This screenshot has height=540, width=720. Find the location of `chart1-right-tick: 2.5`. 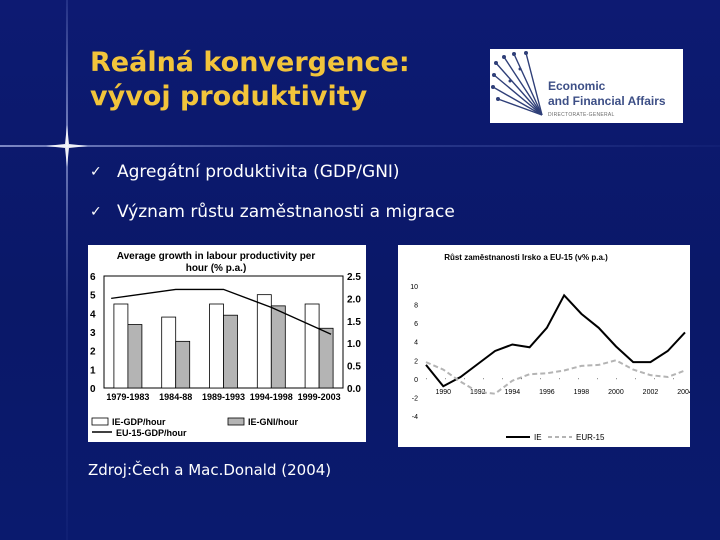

chart1-right-tick: 2.5 is located at coordinates (354, 277).